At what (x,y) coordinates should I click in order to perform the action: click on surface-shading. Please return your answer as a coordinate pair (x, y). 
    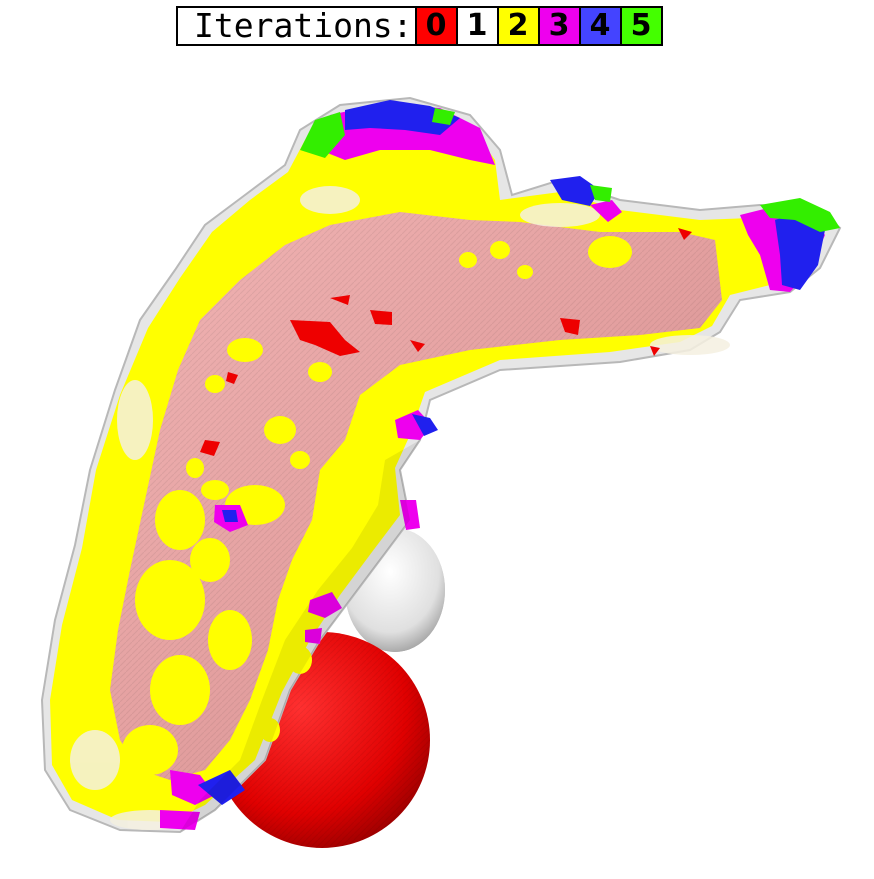
    Looking at the image, I should click on (300, 636).